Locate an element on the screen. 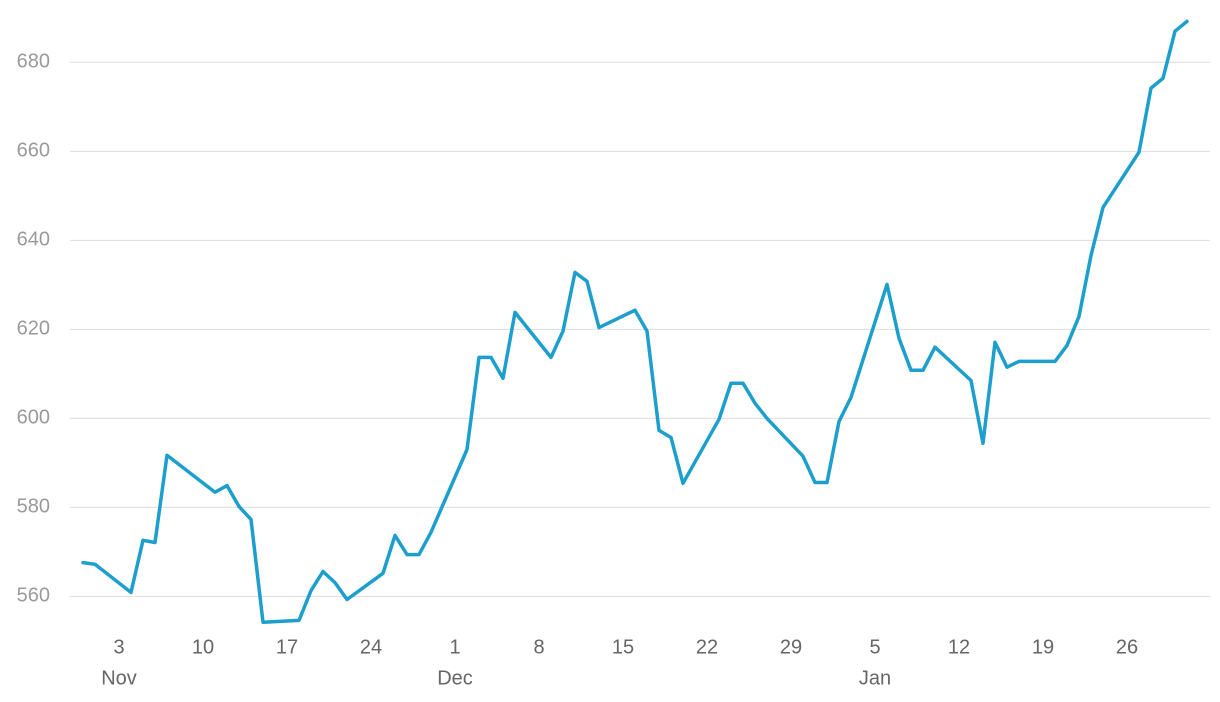 Image resolution: width=1220 pixels, height=702 pixels. x-tick-label: 12 is located at coordinates (959, 647).